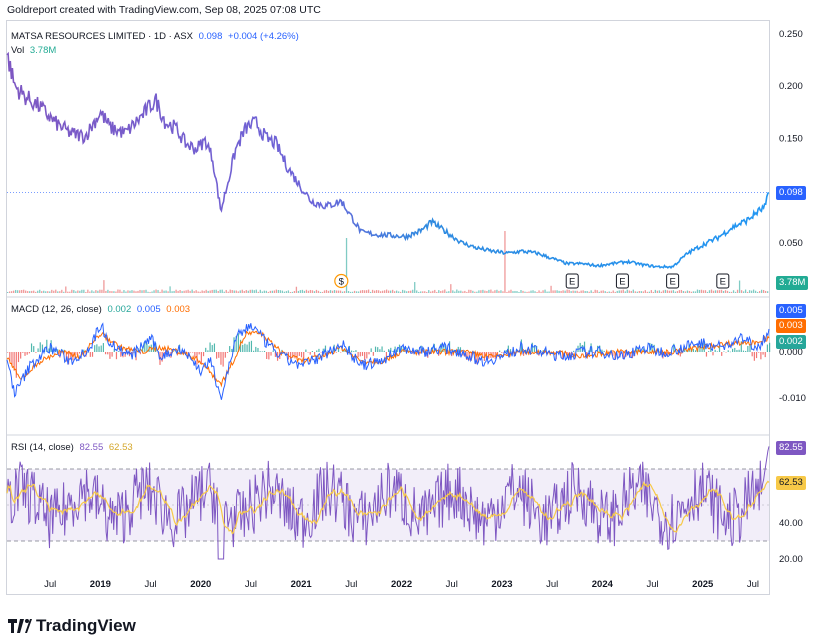  I want to click on tradingview-logo: TradingView, so click(72, 626).